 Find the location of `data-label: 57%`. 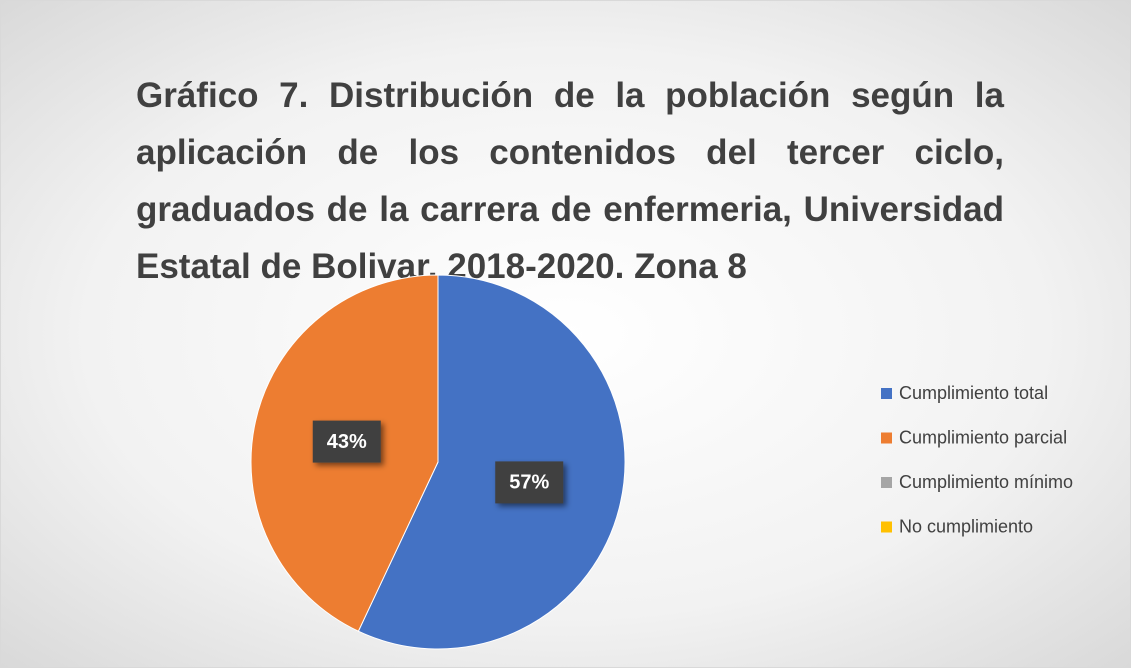

data-label: 57% is located at coordinates (529, 483).